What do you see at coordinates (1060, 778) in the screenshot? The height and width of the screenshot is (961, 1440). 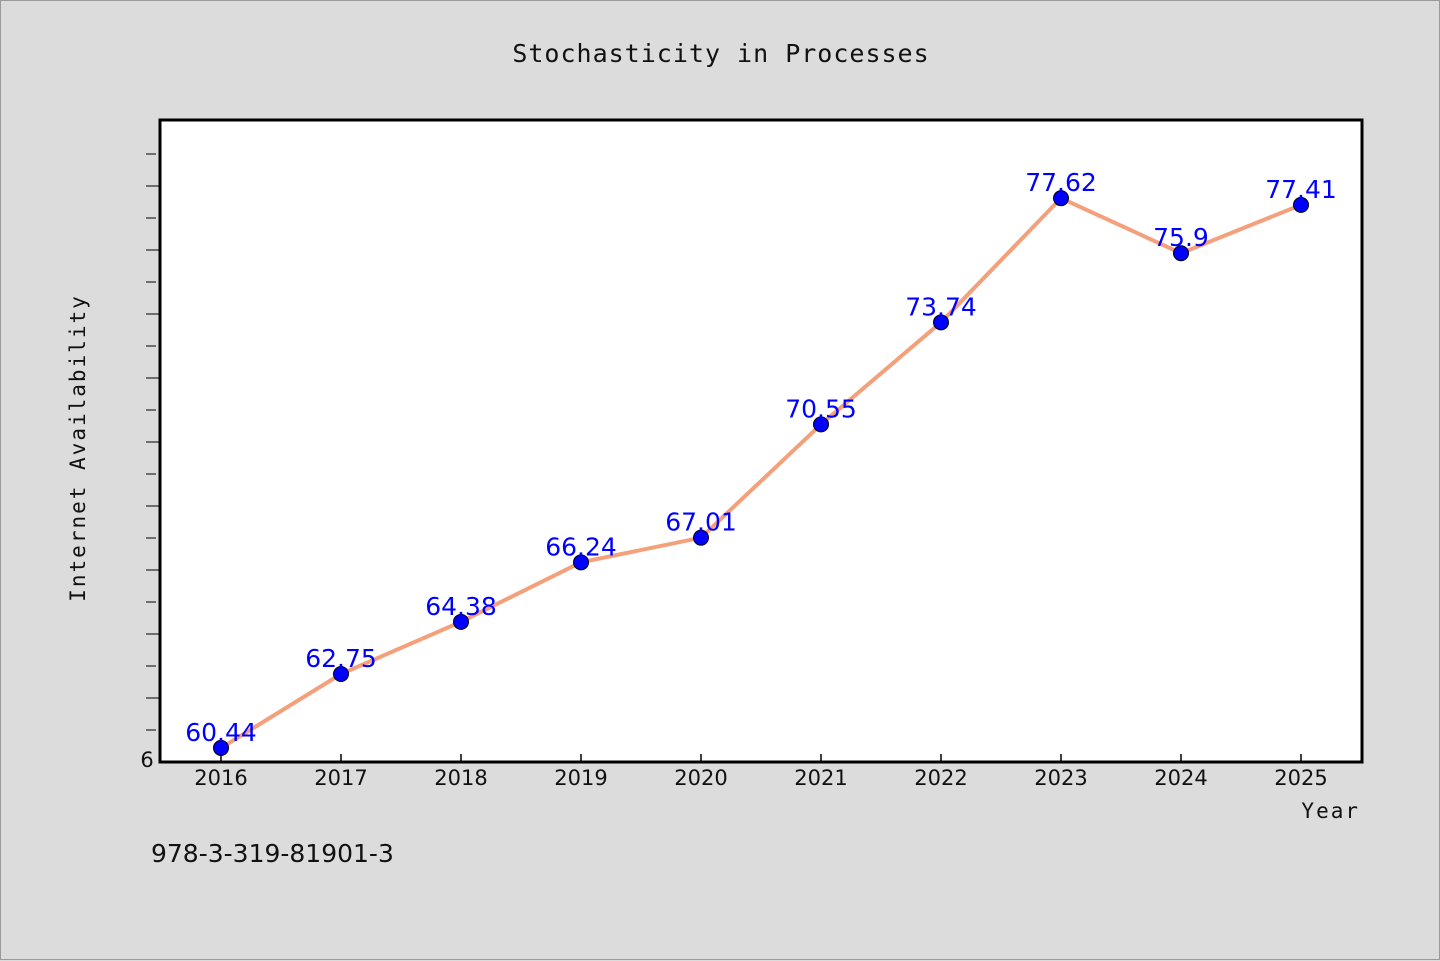 I see `x-tick-label: 2023` at bounding box center [1060, 778].